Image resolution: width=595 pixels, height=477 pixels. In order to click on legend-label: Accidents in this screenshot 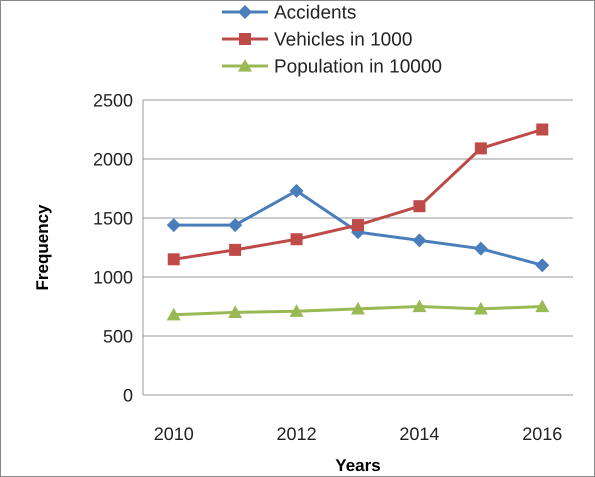, I will do `click(315, 13)`.